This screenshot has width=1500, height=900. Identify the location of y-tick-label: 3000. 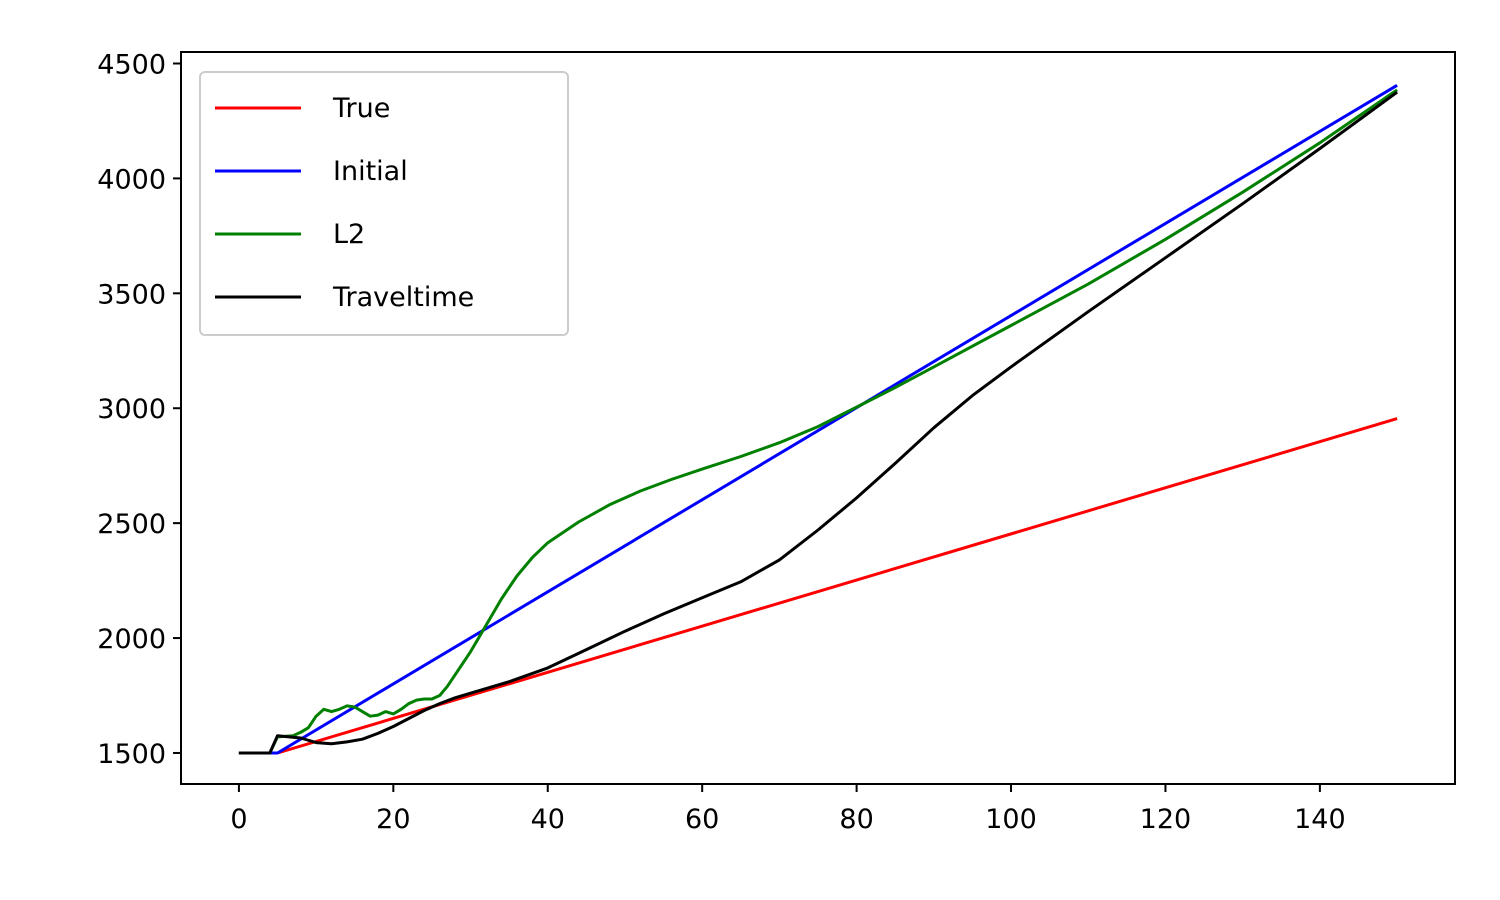
(131, 409).